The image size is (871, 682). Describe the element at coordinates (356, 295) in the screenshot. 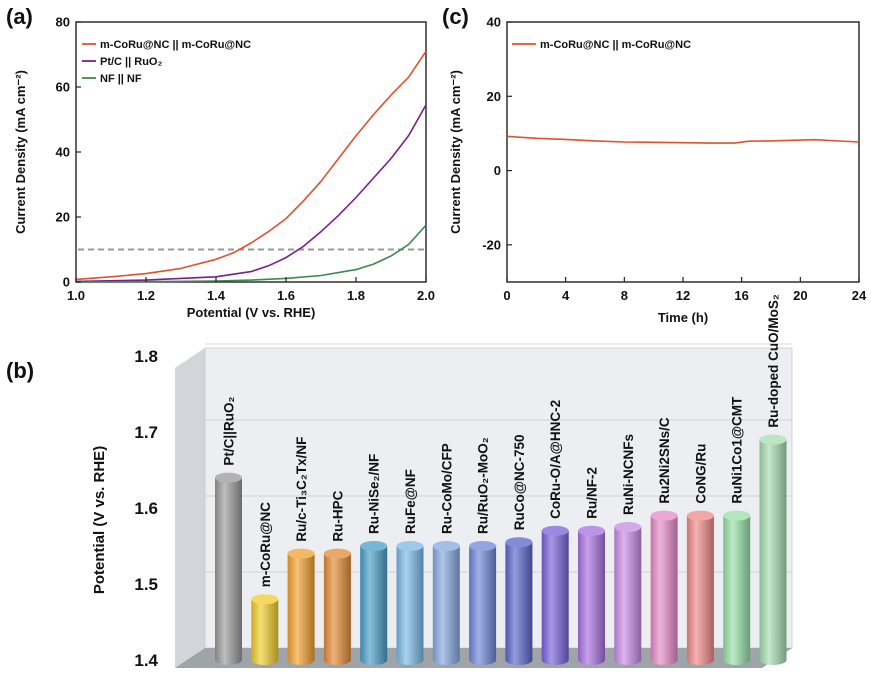

I see `x-tick-label: 1.8` at that location.